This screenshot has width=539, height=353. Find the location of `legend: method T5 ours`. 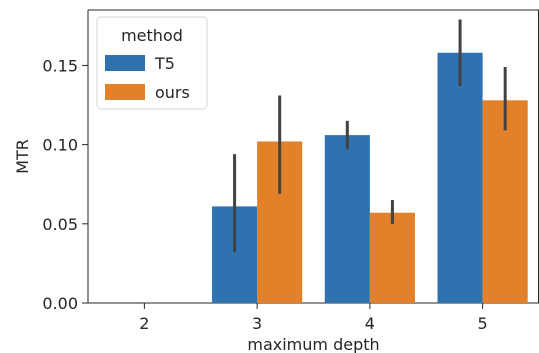

legend: method T5 ours is located at coordinates (152, 63).